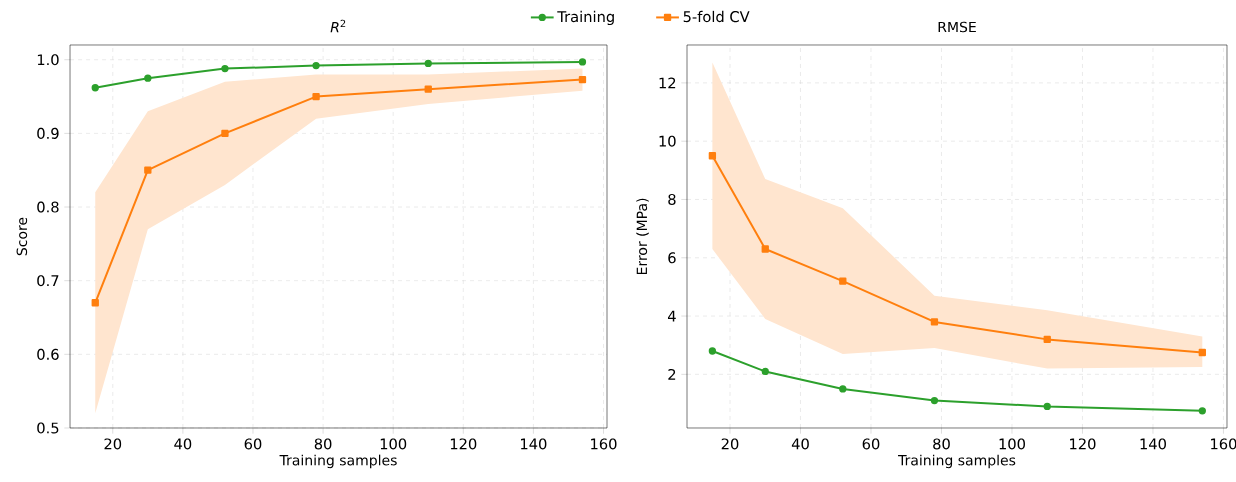 The width and height of the screenshot is (1236, 482). What do you see at coordinates (48, 133) in the screenshot?
I see `y-tick-label: 0.9` at bounding box center [48, 133].